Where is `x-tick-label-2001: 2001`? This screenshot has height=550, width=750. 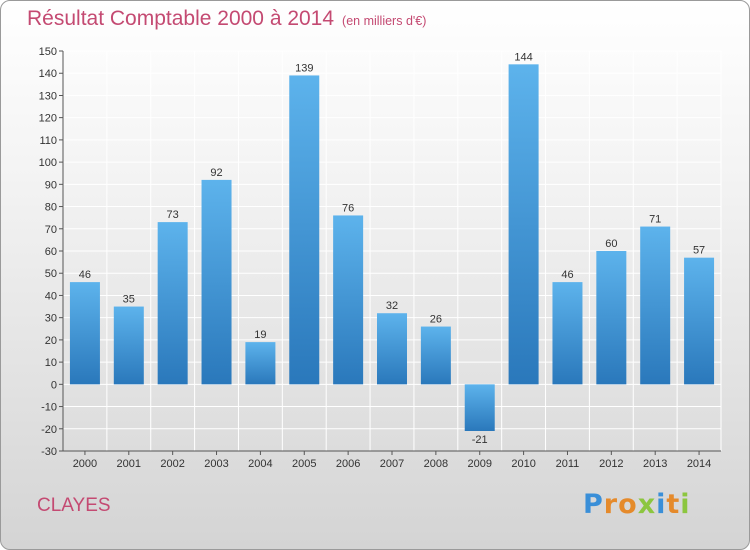
x-tick-label-2001: 2001 is located at coordinates (129, 464).